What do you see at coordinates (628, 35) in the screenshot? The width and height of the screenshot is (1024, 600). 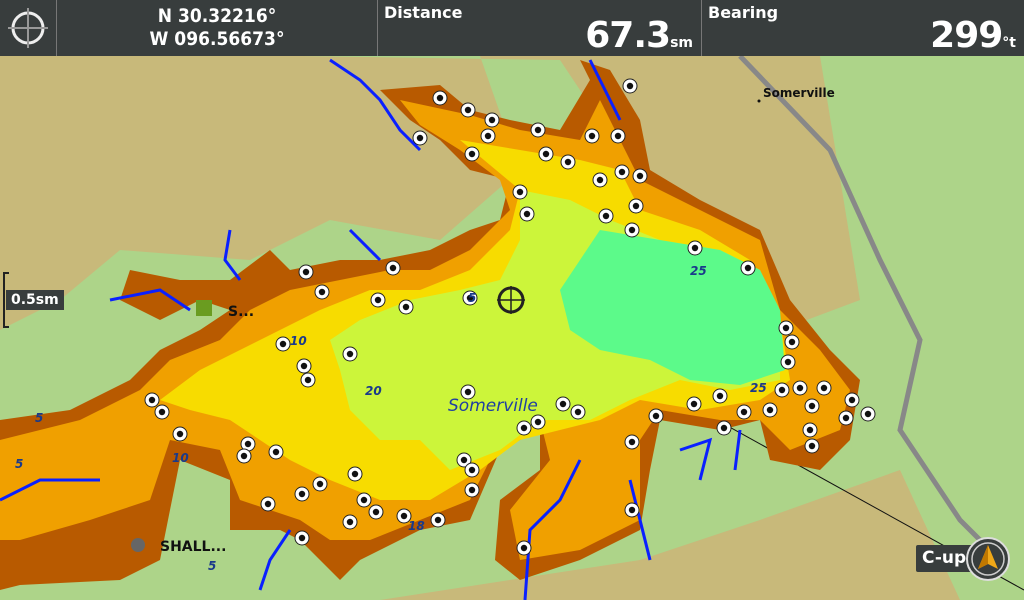 I see `distance-value: 67.3` at bounding box center [628, 35].